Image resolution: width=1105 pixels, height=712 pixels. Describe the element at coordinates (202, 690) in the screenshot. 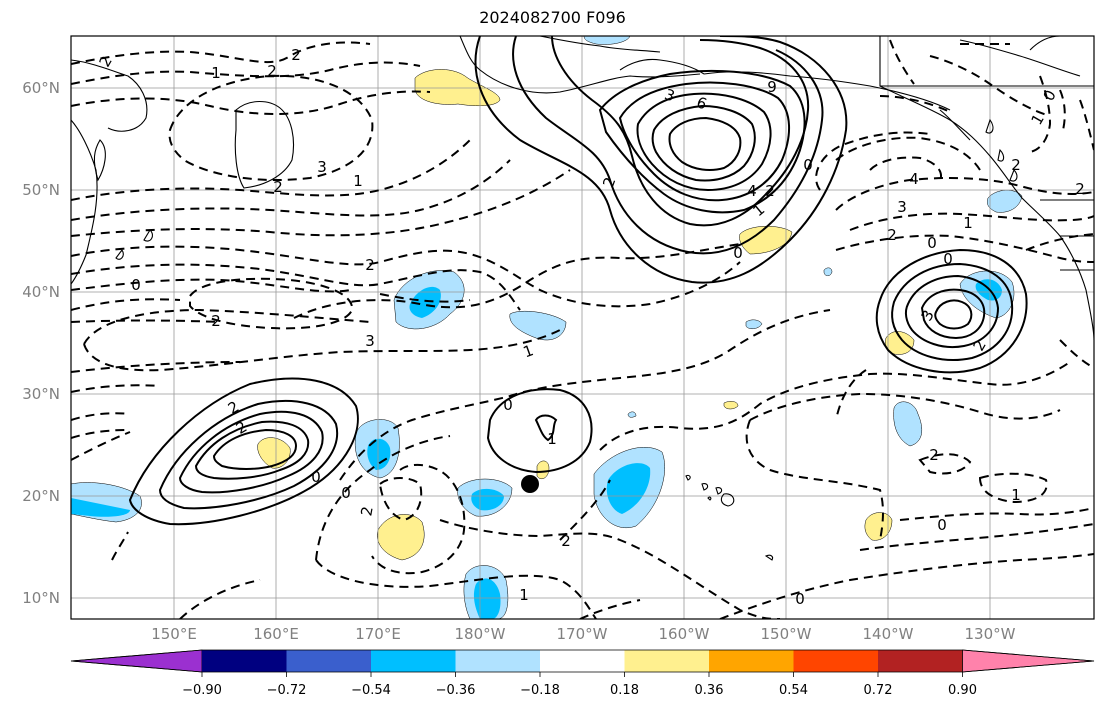

I see `colorbar-tick-label: −0.90` at that location.